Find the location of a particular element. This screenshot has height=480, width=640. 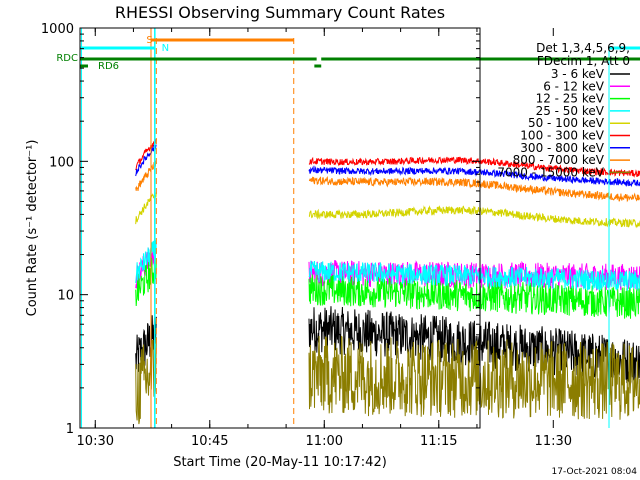

legend-label-7: 300 - 800 keV is located at coordinates (562, 148).